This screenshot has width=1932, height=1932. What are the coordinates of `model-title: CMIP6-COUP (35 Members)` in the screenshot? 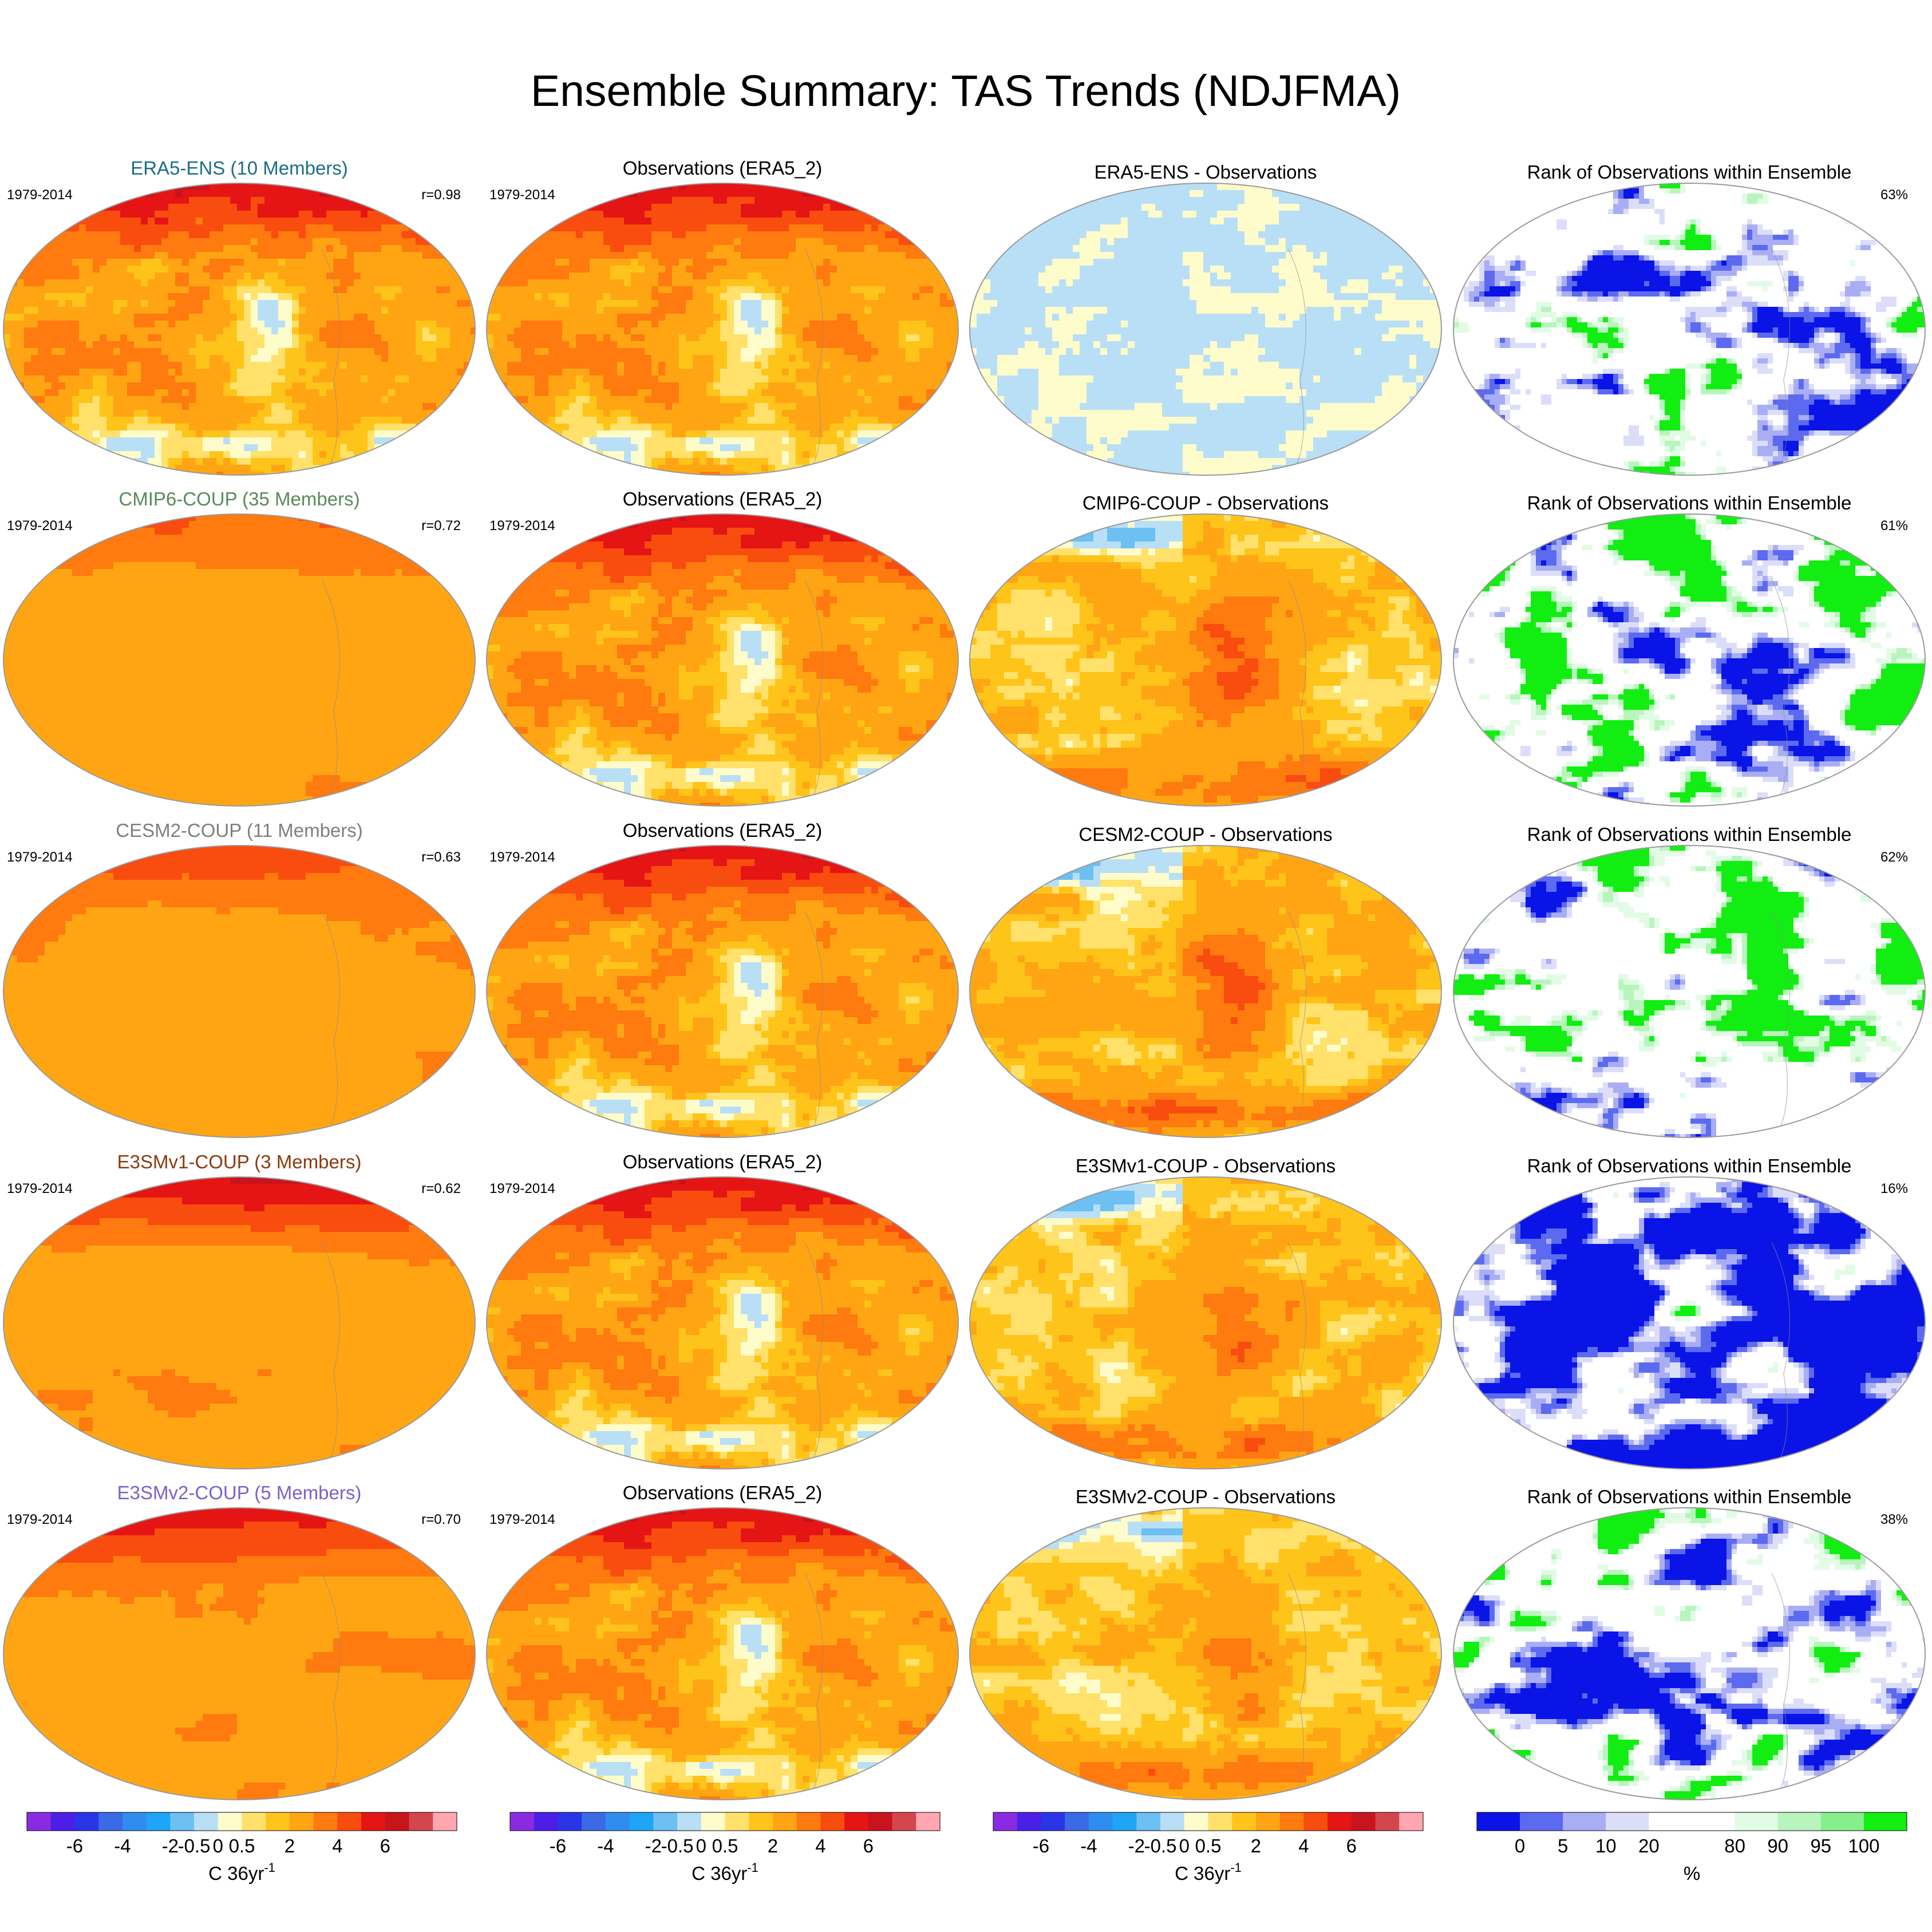 It's located at (238, 498).